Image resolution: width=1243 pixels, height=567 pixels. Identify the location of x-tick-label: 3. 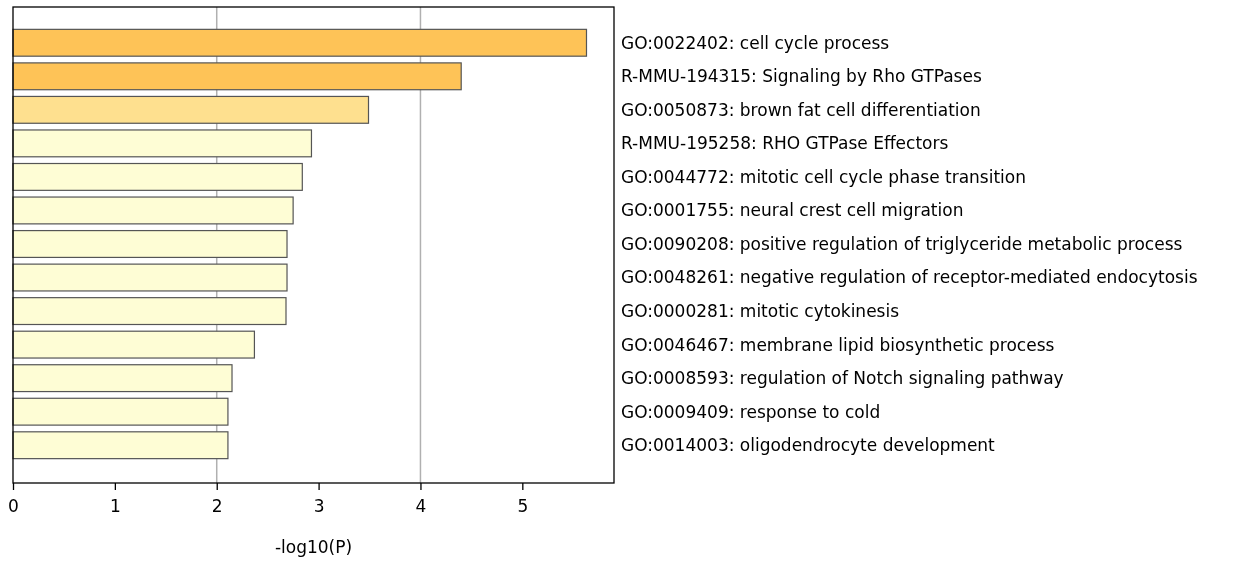
(319, 505).